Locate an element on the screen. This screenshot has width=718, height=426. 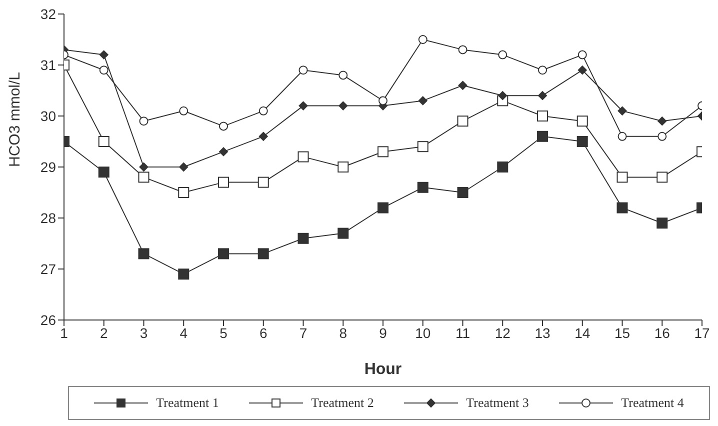
legend-label: Treatment 3 is located at coordinates (497, 403).